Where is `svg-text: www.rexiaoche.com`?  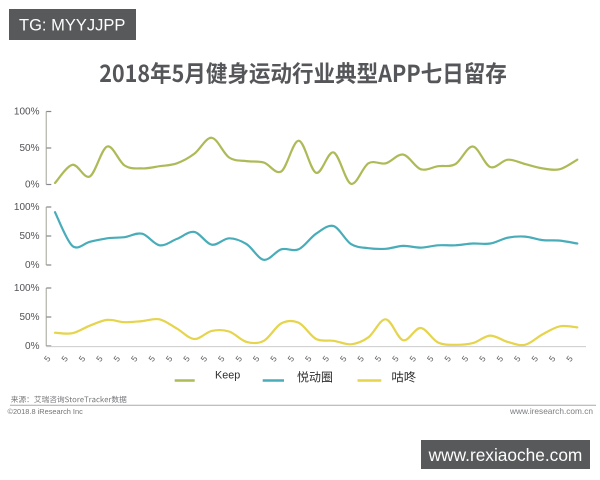 svg-text: www.rexiaoche.com is located at coordinates (505, 455).